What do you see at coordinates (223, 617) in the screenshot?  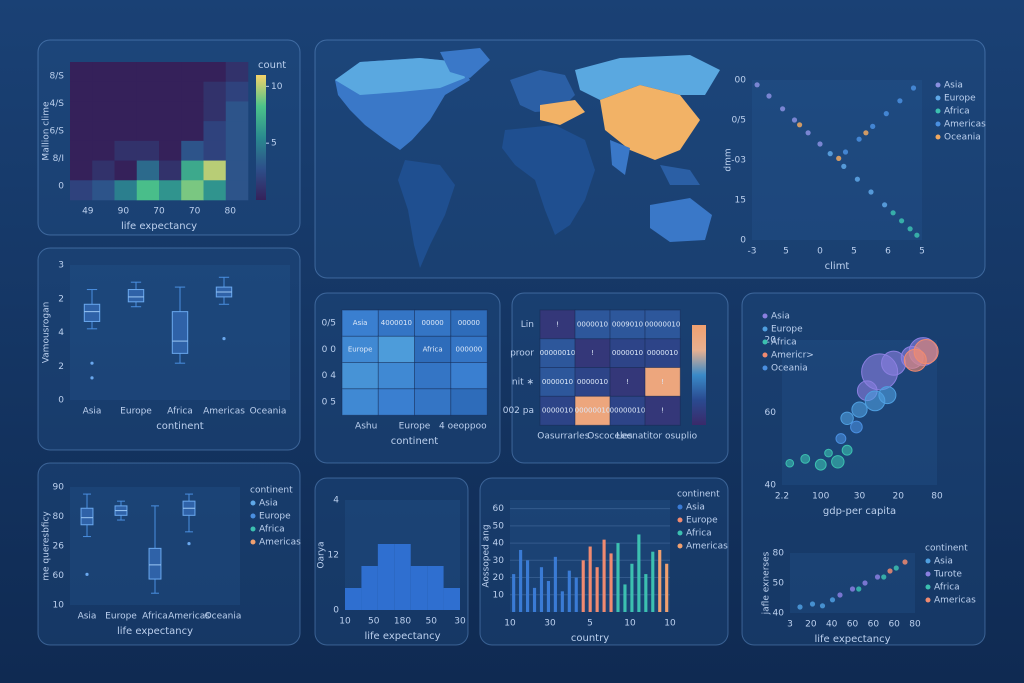 I see `x-tick-label: Oceania` at bounding box center [223, 617].